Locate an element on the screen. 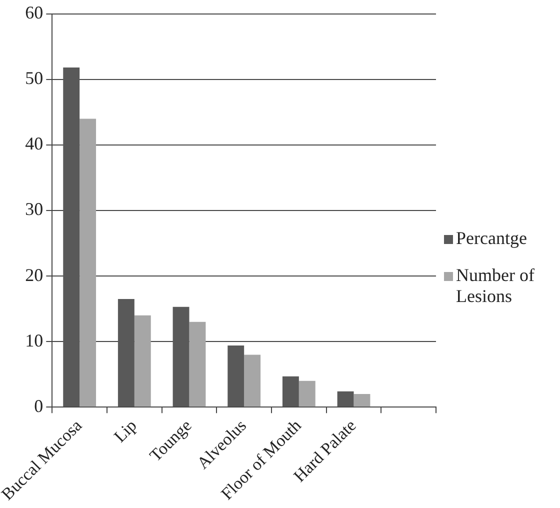  y-tick-label: 40 is located at coordinates (34, 144).